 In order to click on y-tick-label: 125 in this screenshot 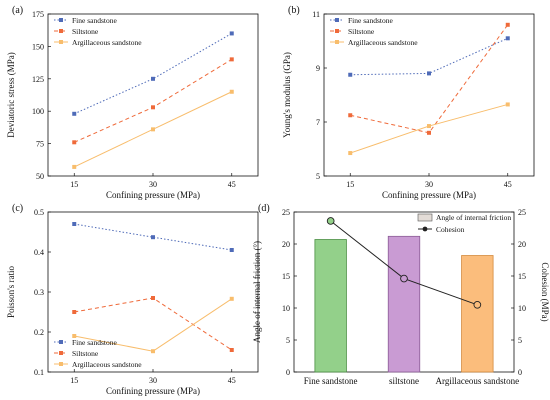, I will do `click(38, 79)`.